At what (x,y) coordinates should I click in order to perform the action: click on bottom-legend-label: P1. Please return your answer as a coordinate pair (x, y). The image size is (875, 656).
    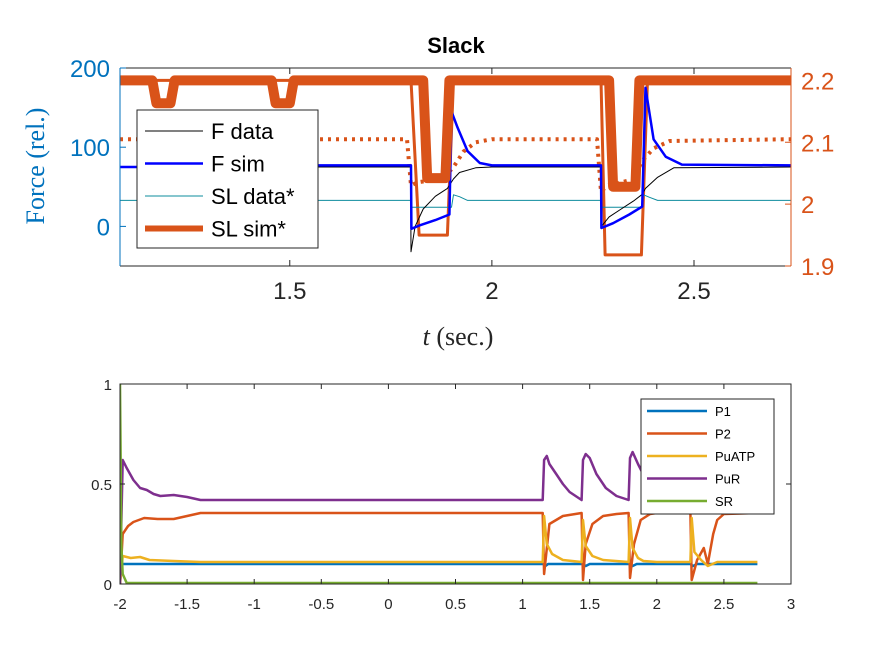
    Looking at the image, I should click on (723, 411).